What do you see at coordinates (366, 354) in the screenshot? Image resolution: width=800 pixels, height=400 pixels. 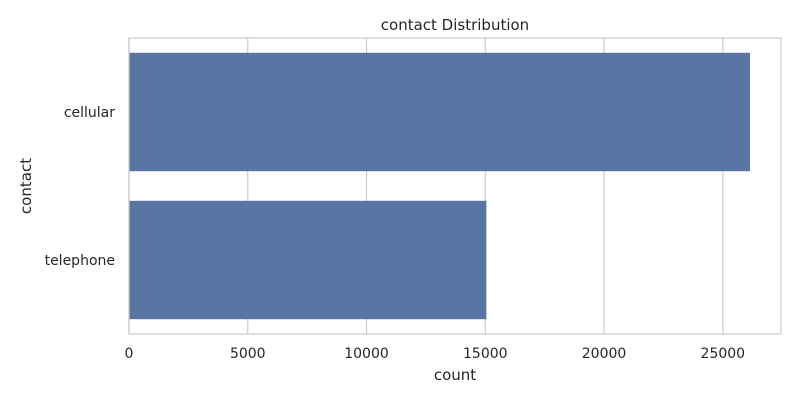 I see `x-tick-label-2: 10000` at bounding box center [366, 354].